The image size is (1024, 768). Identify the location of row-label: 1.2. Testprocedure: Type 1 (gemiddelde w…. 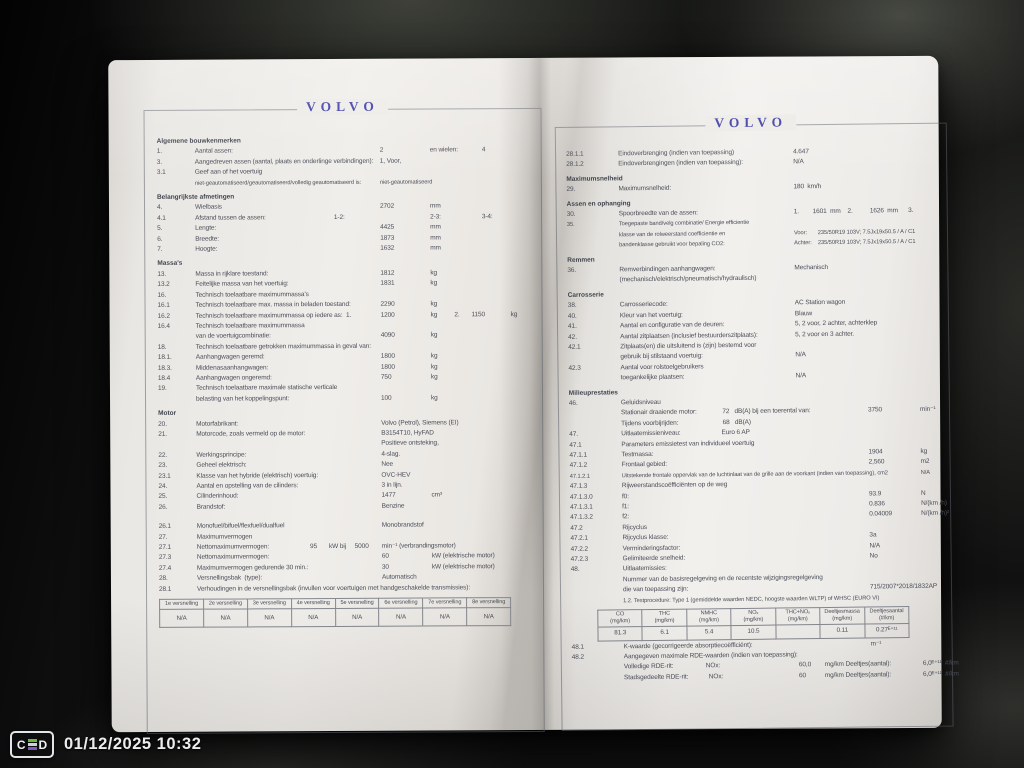
(751, 599).